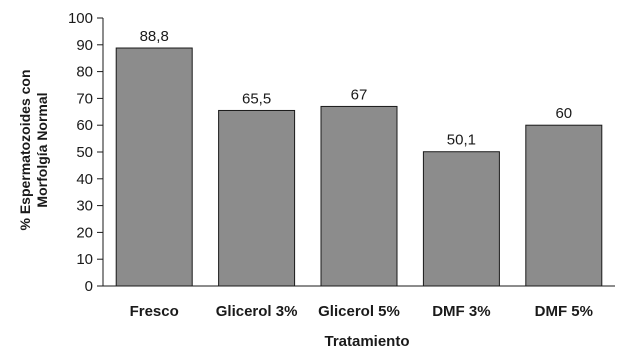  I want to click on x-axis-tick-labels: Fresco Glicerol 3% Glicerol 5% DMF 3% DMF 5%, so click(361, 311).